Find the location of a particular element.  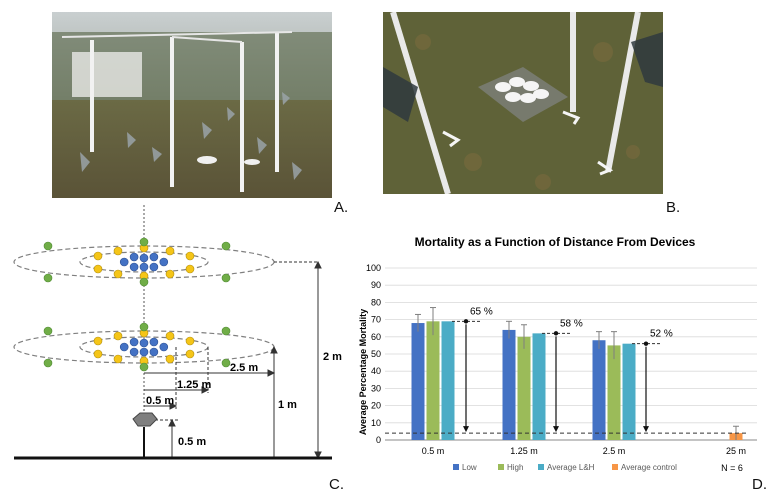

y-tick-label: 30 is located at coordinates (376, 388).